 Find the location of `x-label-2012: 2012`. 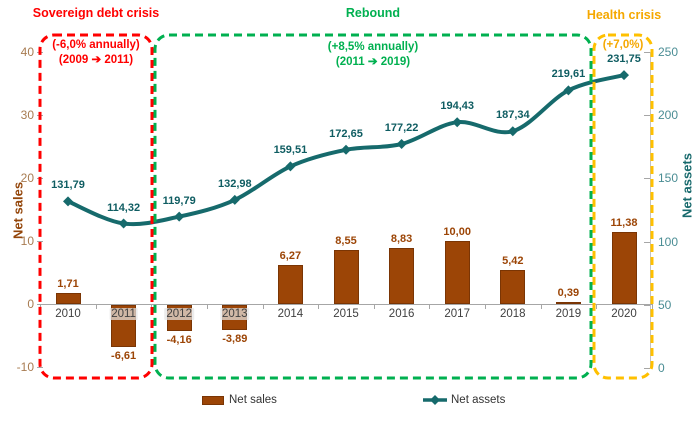

x-label-2012: 2012 is located at coordinates (179, 314).